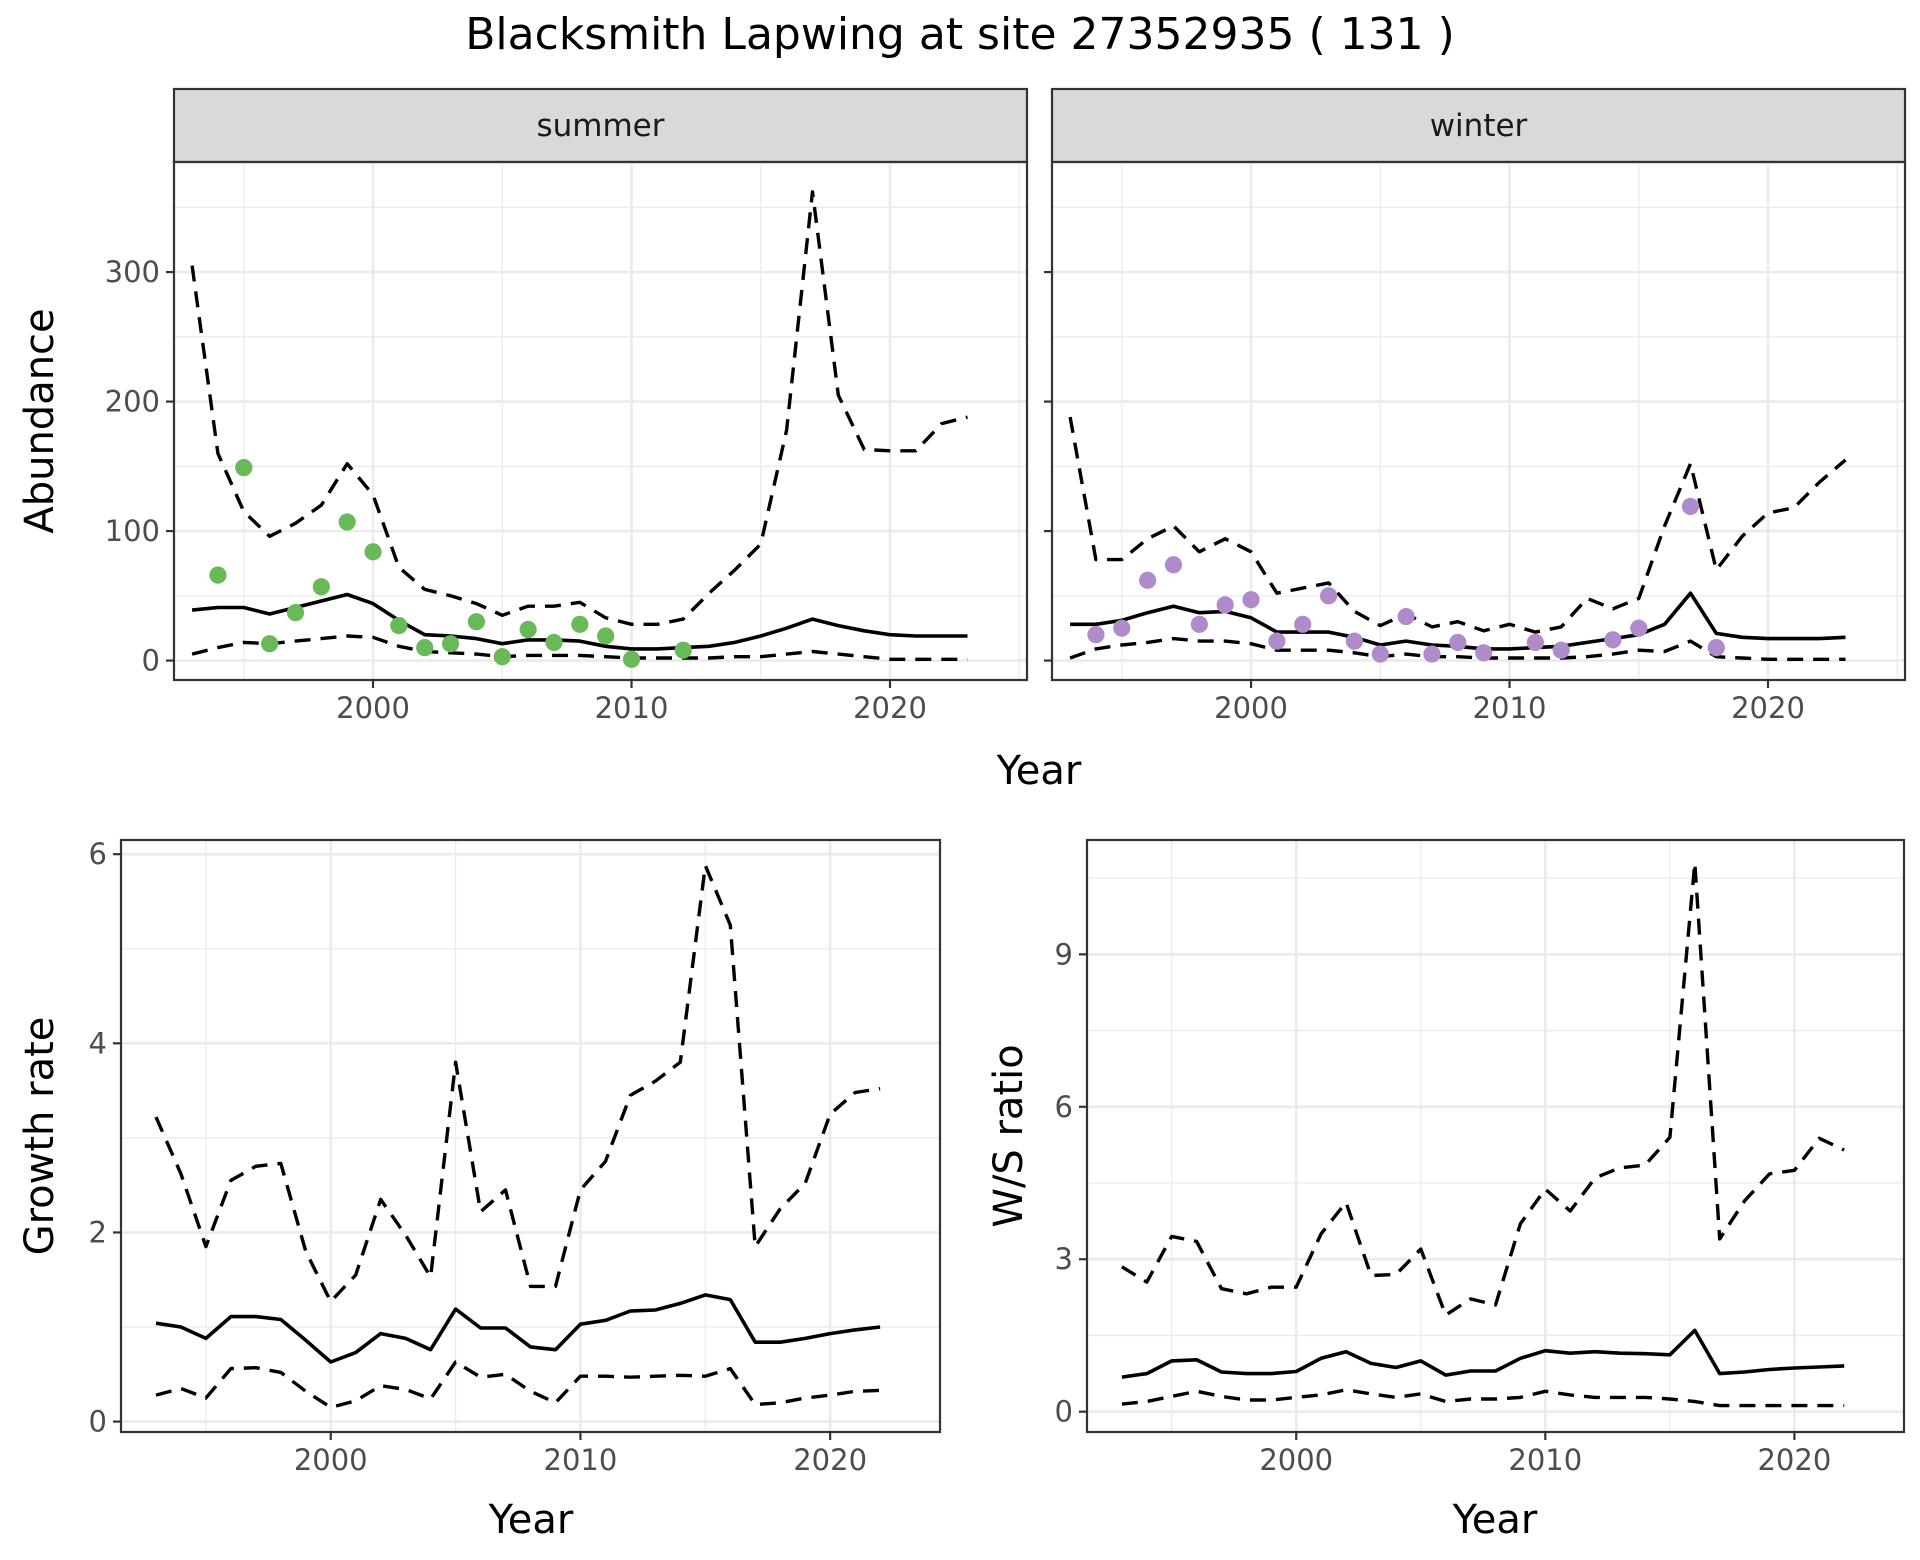  What do you see at coordinates (518, 1328) in the screenshot?
I see `growth-mean-line` at bounding box center [518, 1328].